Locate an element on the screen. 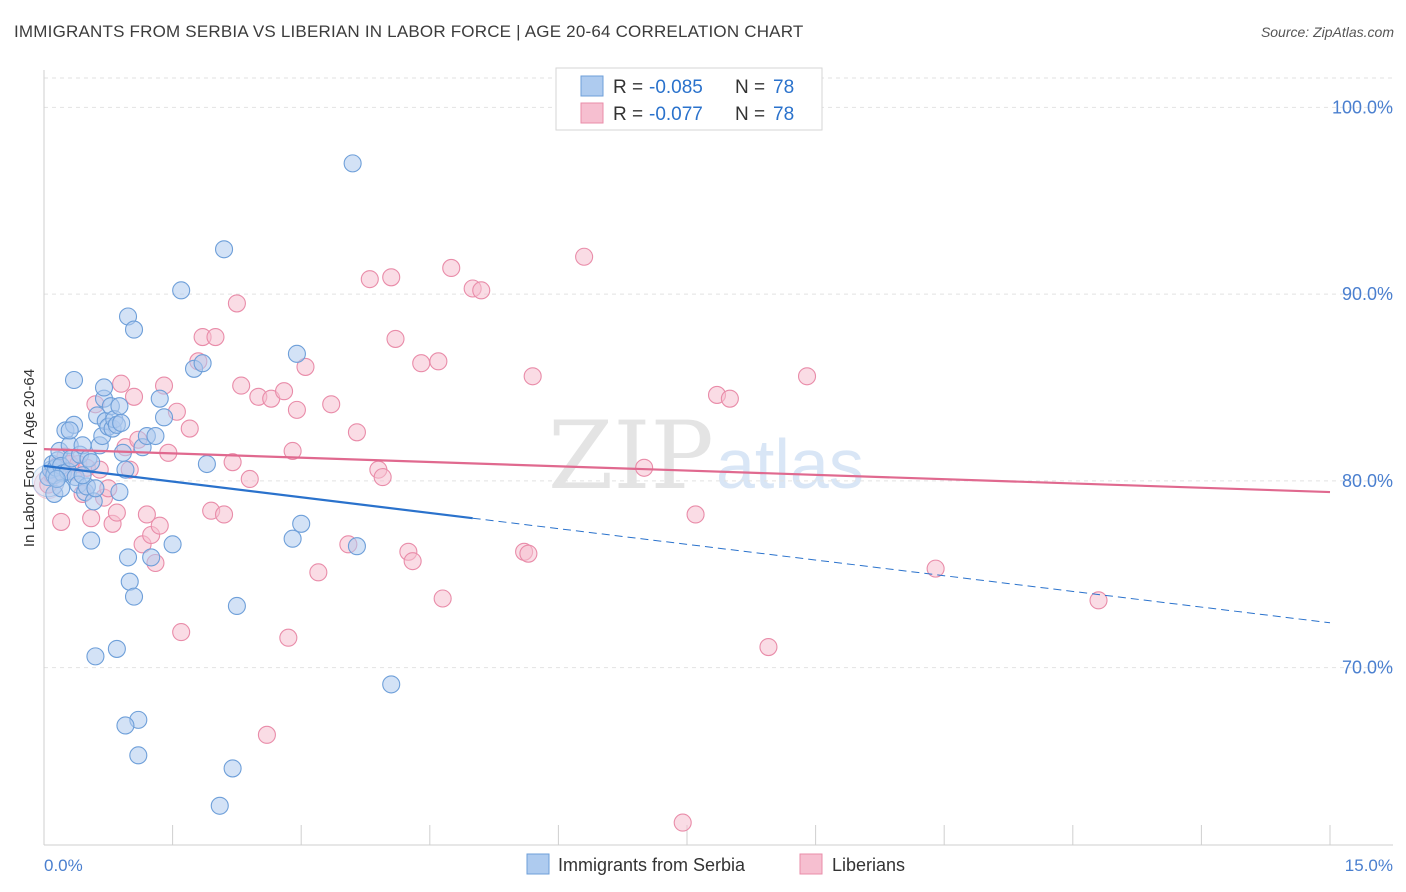  legend-label-liberians: Liberians is located at coordinates (868, 865).